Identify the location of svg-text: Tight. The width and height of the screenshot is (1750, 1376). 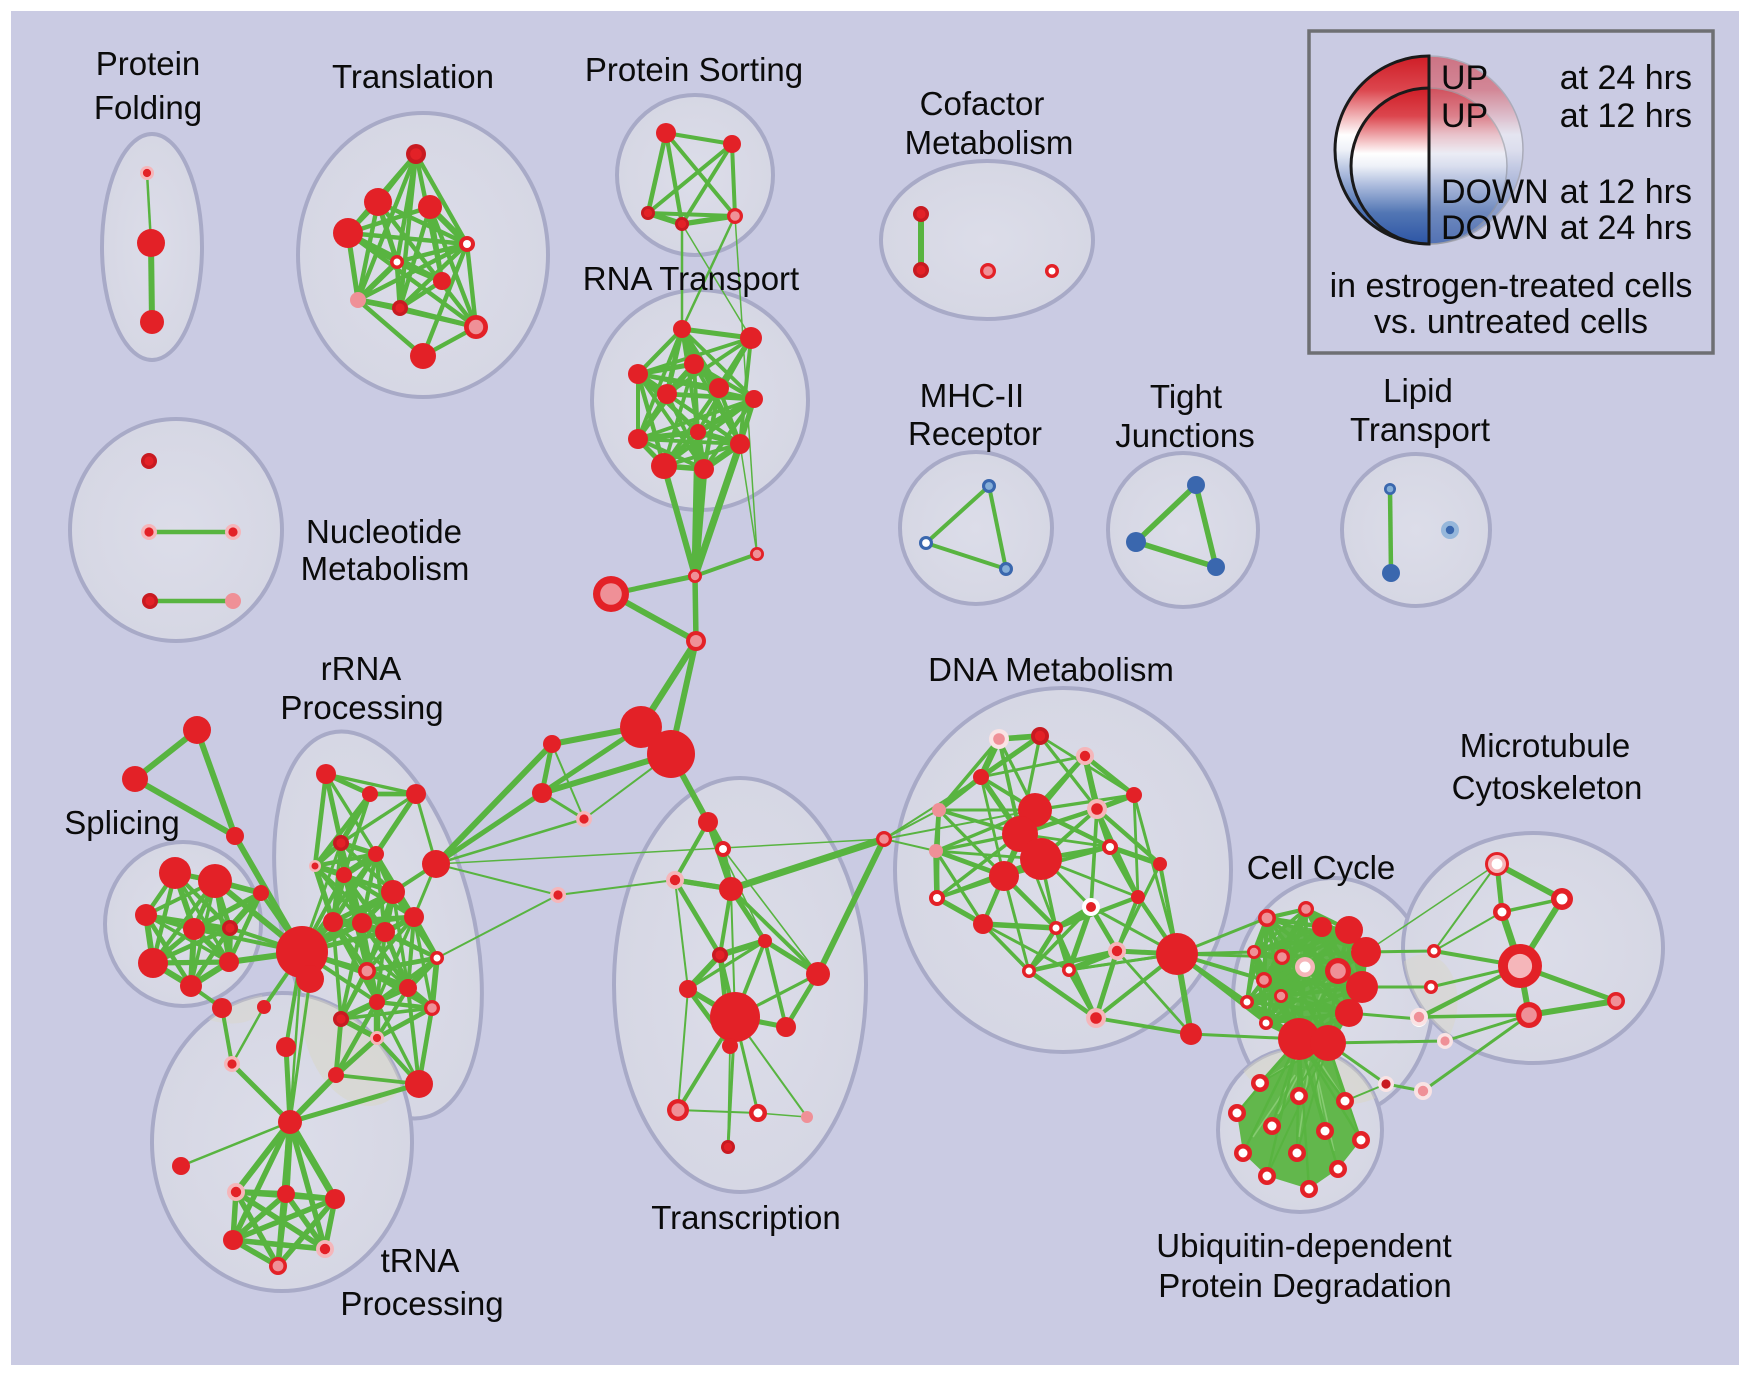
(1186, 396).